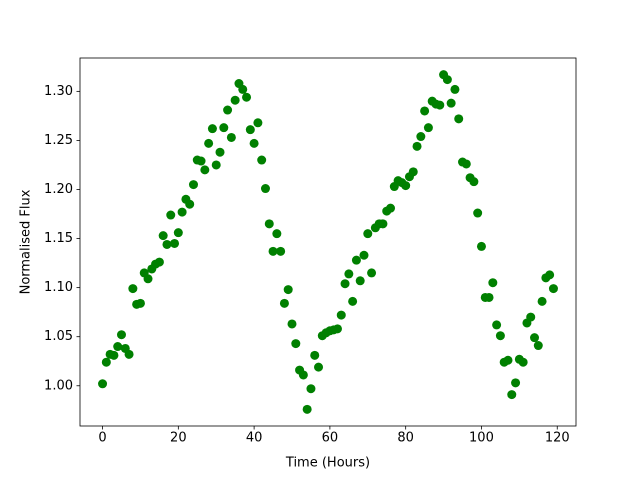 The width and height of the screenshot is (640, 480). What do you see at coordinates (58, 385) in the screenshot?
I see `y-tick-label: 1.00` at bounding box center [58, 385].